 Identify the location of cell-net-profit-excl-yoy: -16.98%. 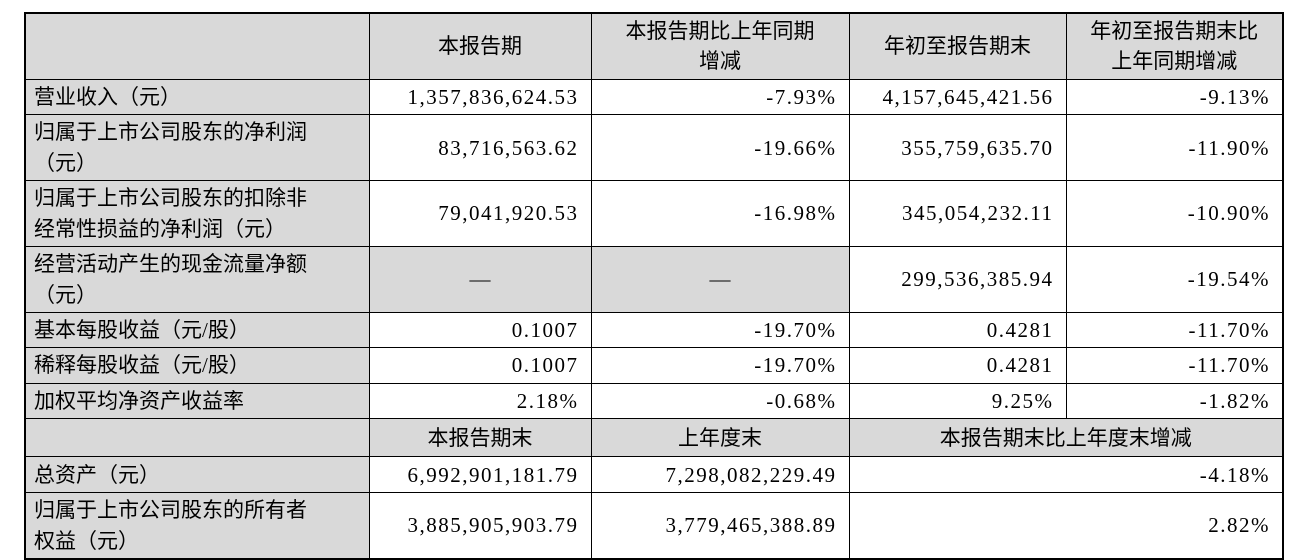
(720, 214).